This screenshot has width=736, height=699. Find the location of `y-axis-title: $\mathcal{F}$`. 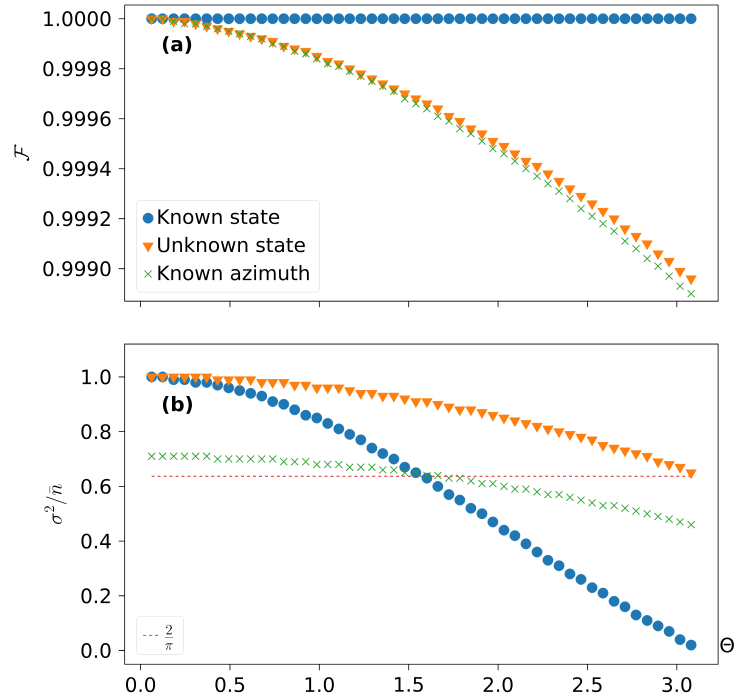

y-axis-title: $\mathcal{F}$ is located at coordinates (22, 153).